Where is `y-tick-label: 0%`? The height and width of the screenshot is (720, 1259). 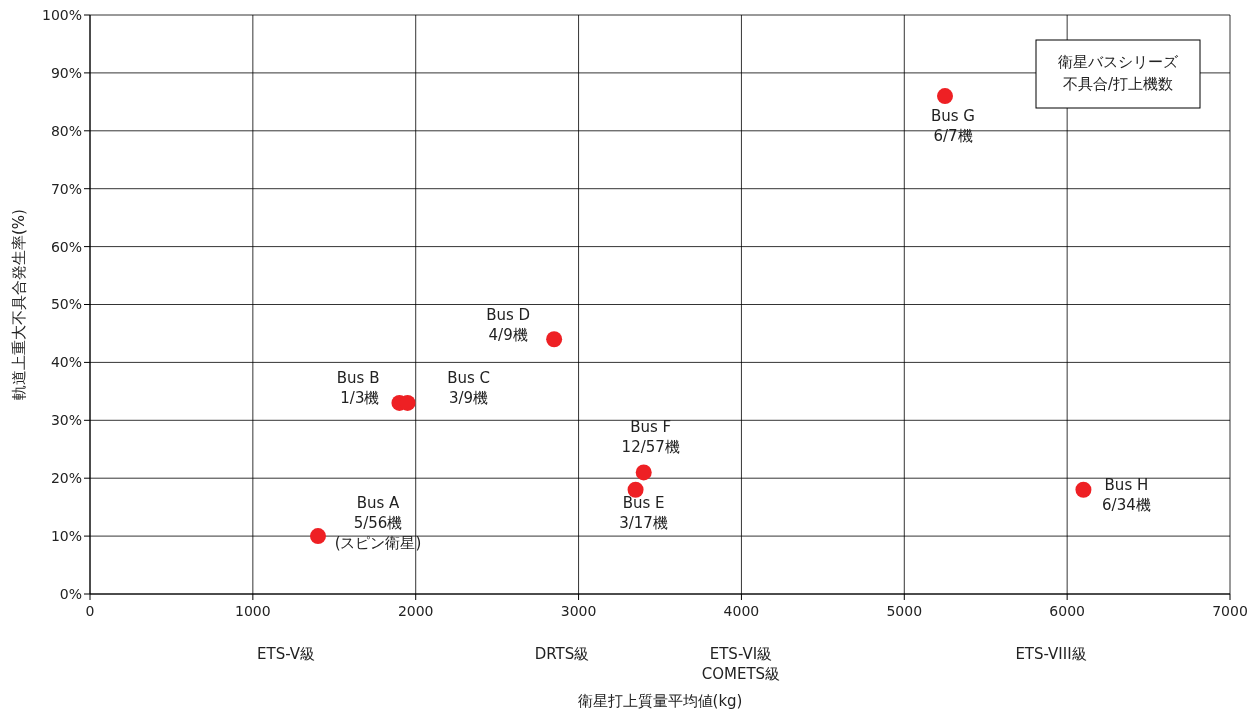
y-tick-label: 0% is located at coordinates (70, 593).